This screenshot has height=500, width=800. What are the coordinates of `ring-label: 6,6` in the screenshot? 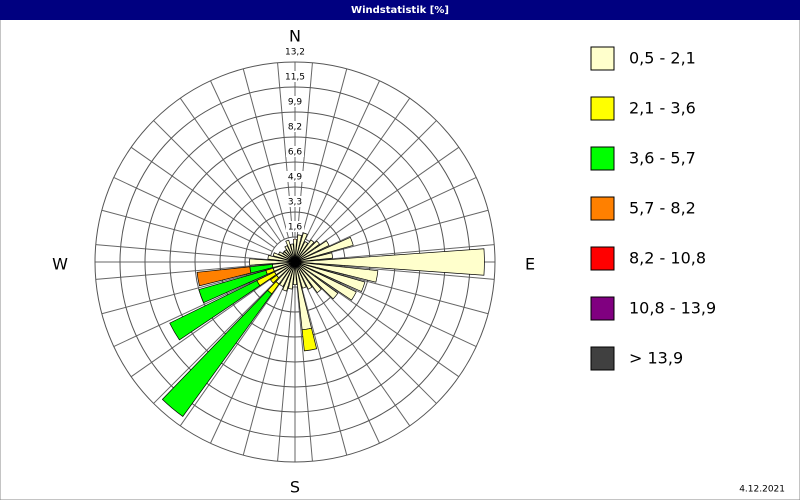 It's located at (295, 153).